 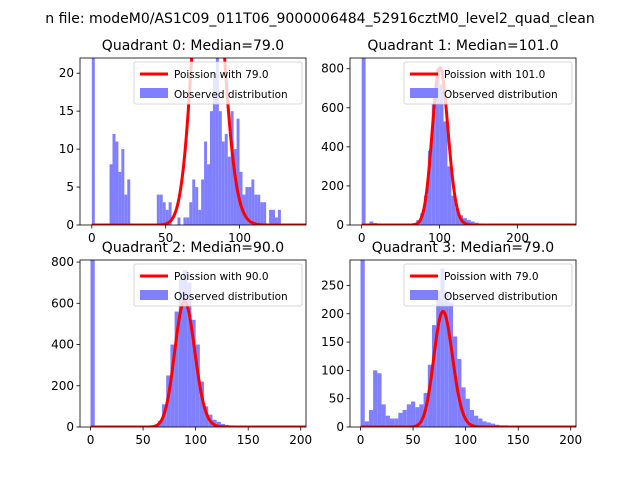 I want to click on legend-entry-poisson: Poission with 90.0, so click(x=221, y=277).